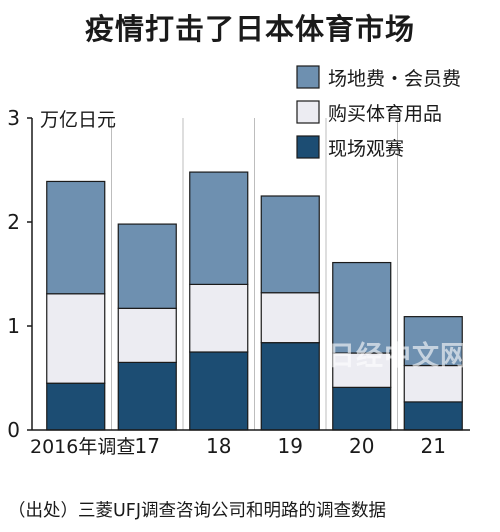  I want to click on x-tick-label: 20, so click(361, 446).